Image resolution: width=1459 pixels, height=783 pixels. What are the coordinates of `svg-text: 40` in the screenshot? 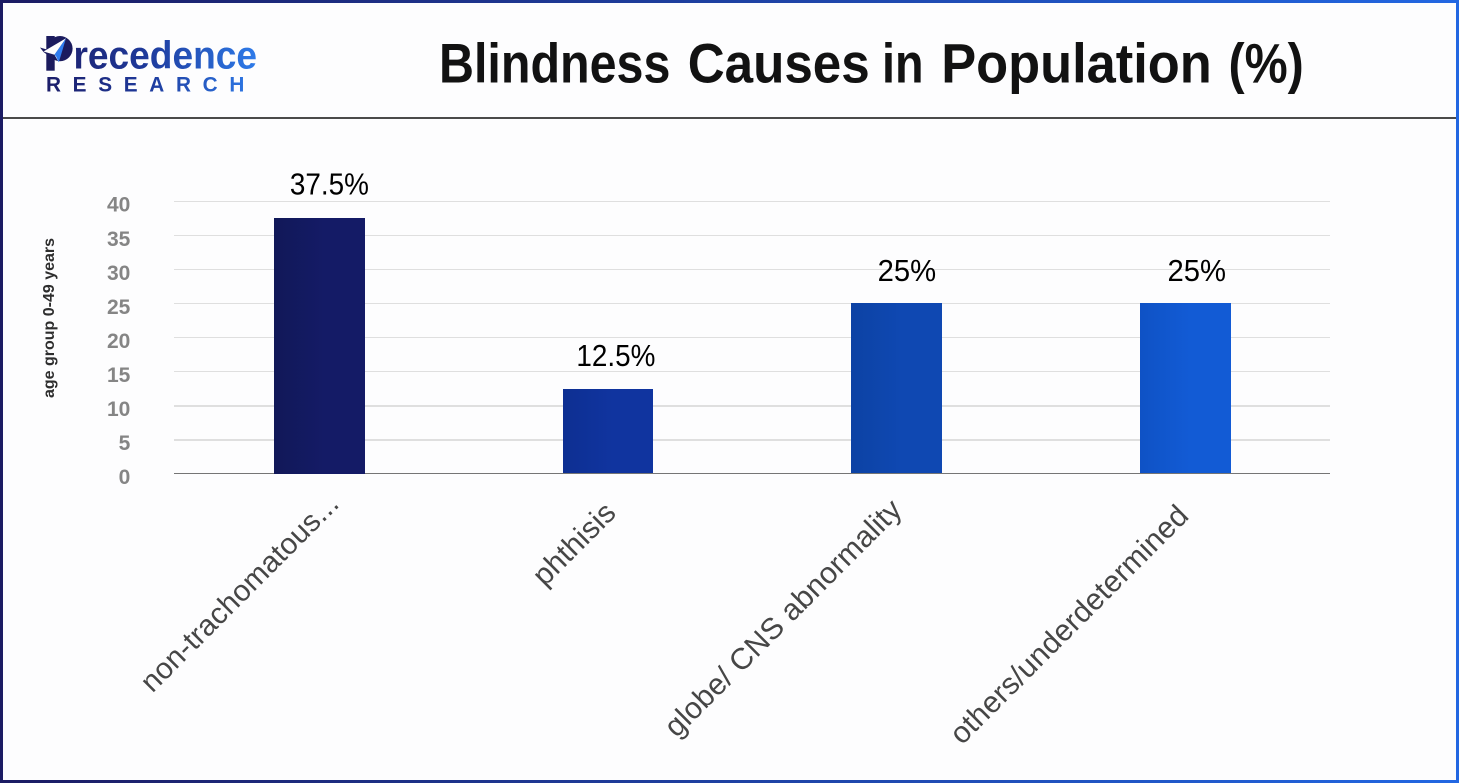 It's located at (118, 205).